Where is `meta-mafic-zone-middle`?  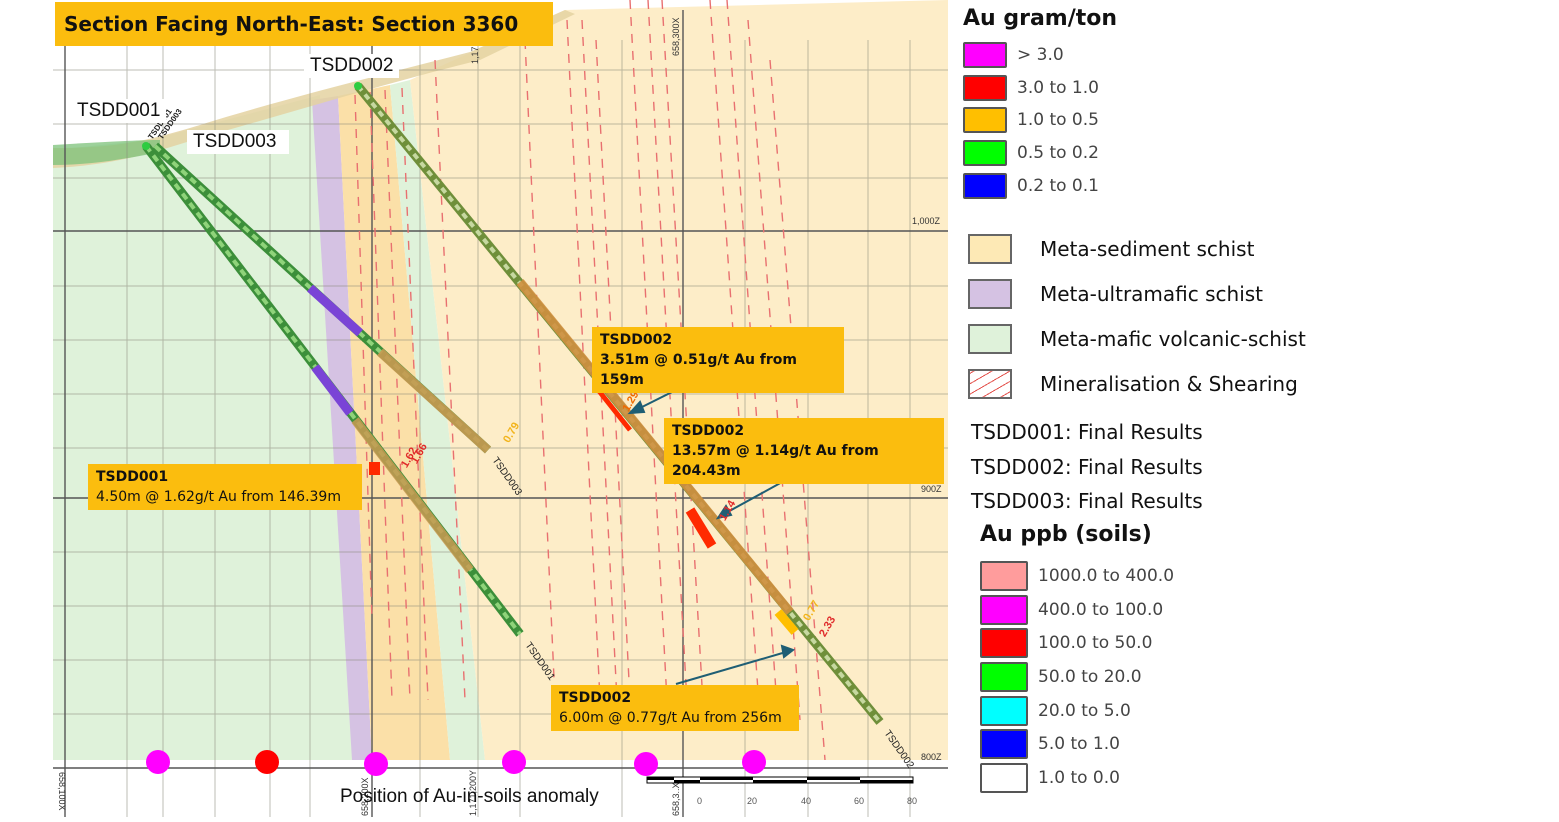
meta-mafic-zone-middle is located at coordinates (437, 420).